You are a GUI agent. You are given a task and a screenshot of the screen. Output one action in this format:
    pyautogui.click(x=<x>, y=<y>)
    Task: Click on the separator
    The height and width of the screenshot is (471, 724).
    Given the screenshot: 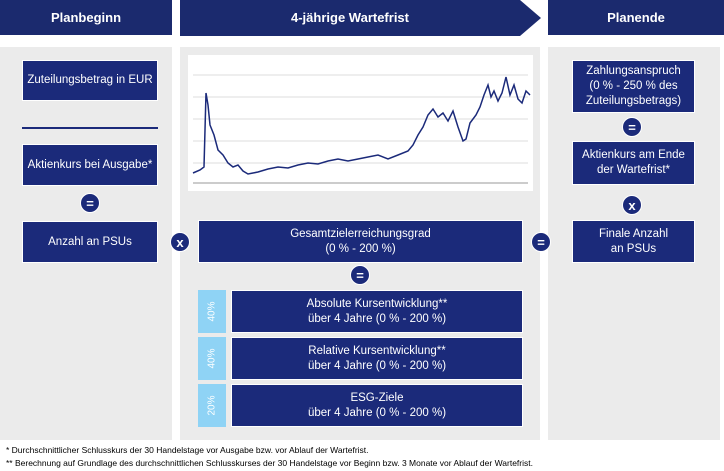 What is the action you would take?
    pyautogui.click(x=90, y=128)
    